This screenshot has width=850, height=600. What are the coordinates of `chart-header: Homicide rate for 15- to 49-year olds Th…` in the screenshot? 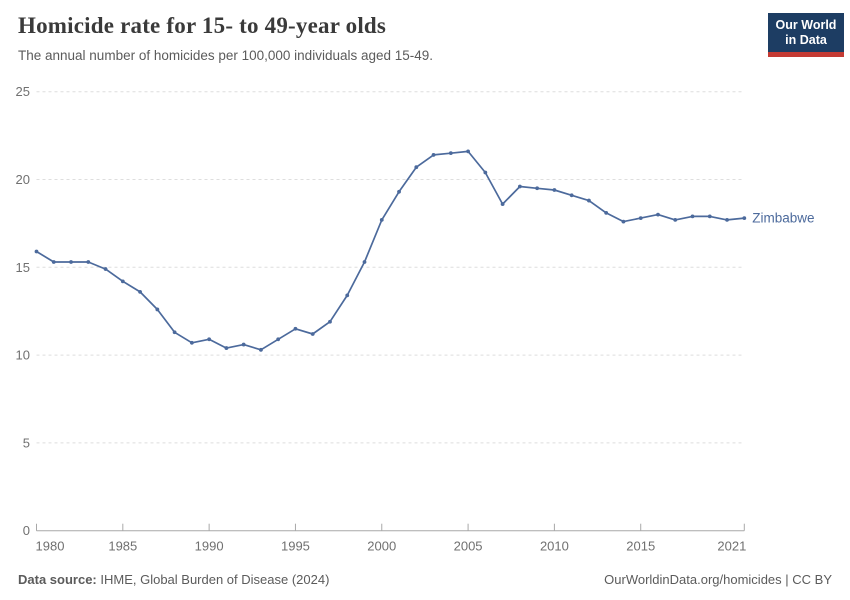 It's located at (379, 38).